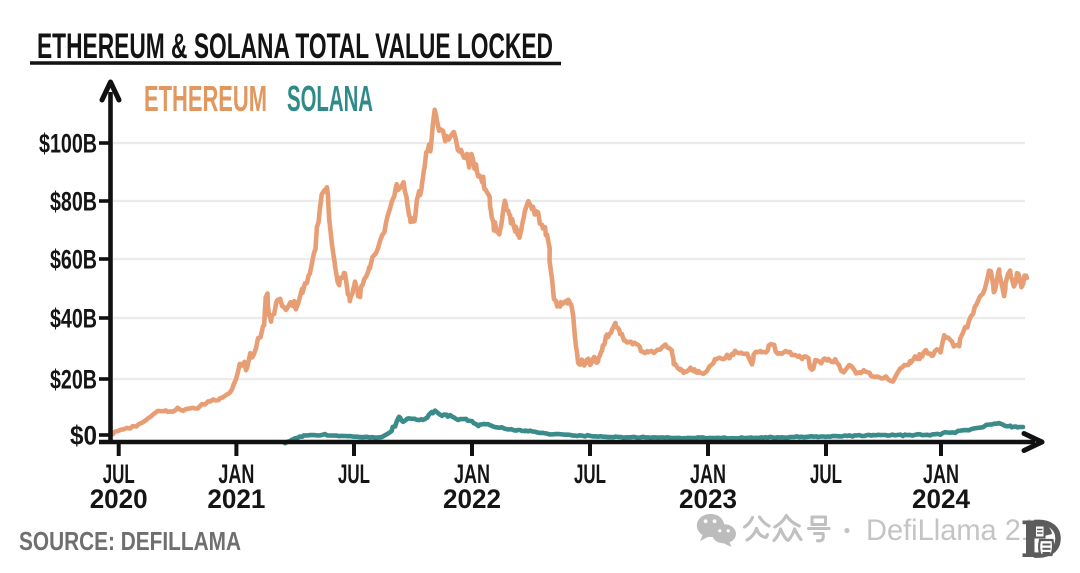 The width and height of the screenshot is (1080, 573). What do you see at coordinates (73, 380) in the screenshot?
I see `svg-text: $20B` at bounding box center [73, 380].